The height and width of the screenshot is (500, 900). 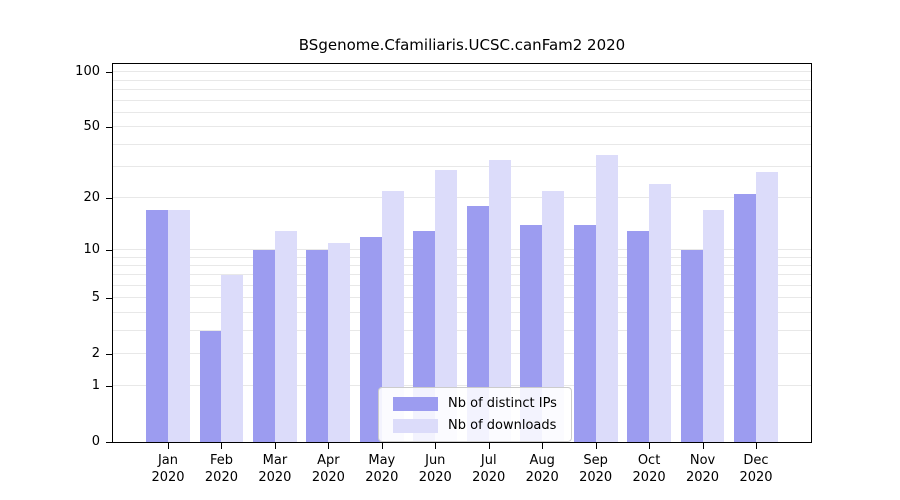 I want to click on legend: Nb of distinct IPs Nb of downloads, so click(x=475, y=414).